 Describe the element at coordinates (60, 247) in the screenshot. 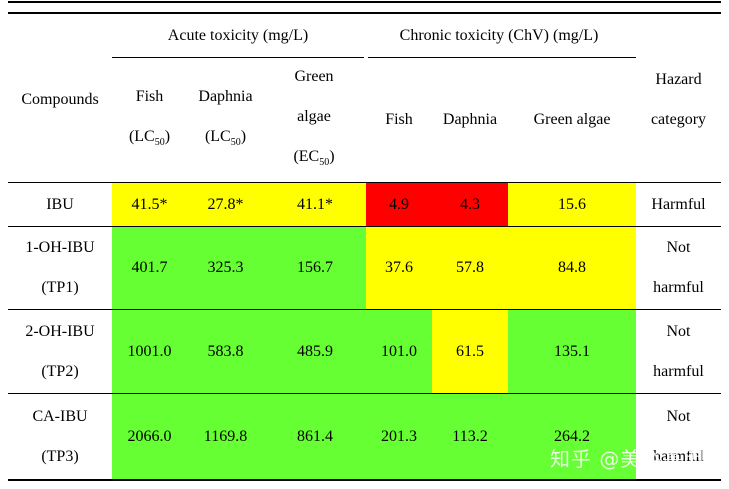

I see `compound-name: 1-OH-IBU` at that location.